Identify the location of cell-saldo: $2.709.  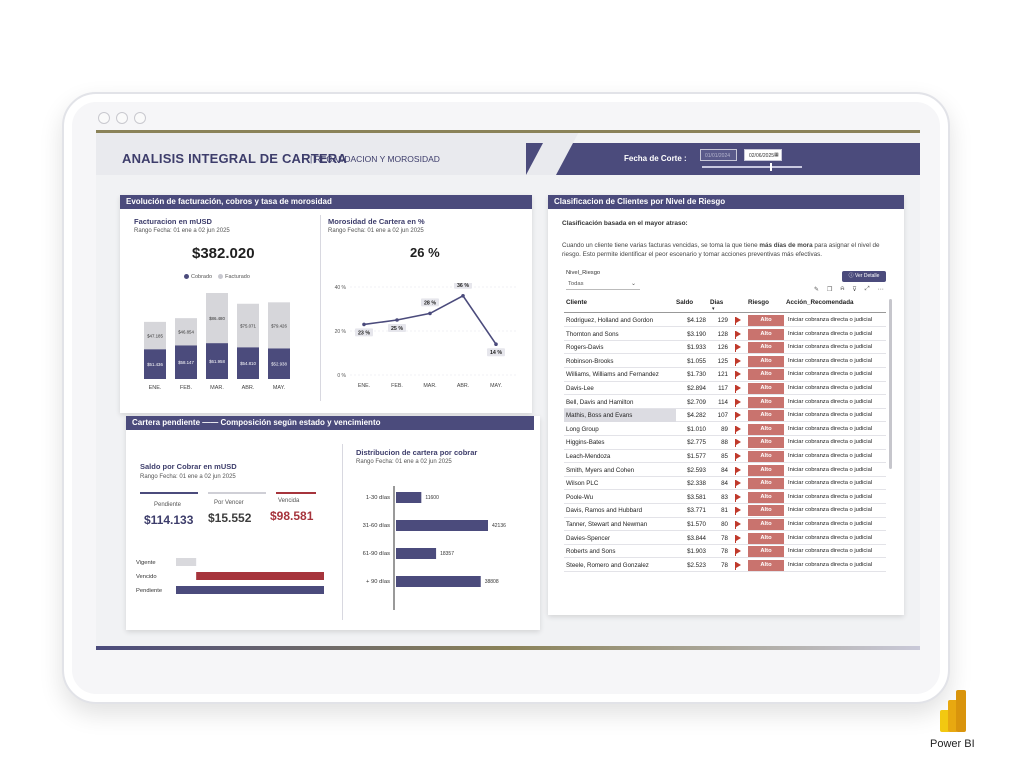
(696, 402).